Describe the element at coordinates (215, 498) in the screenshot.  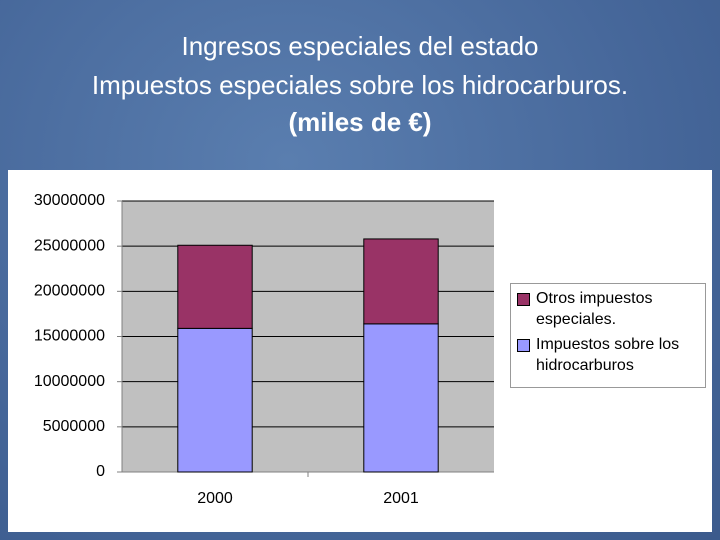
I see `x-tick-label: 2000` at that location.